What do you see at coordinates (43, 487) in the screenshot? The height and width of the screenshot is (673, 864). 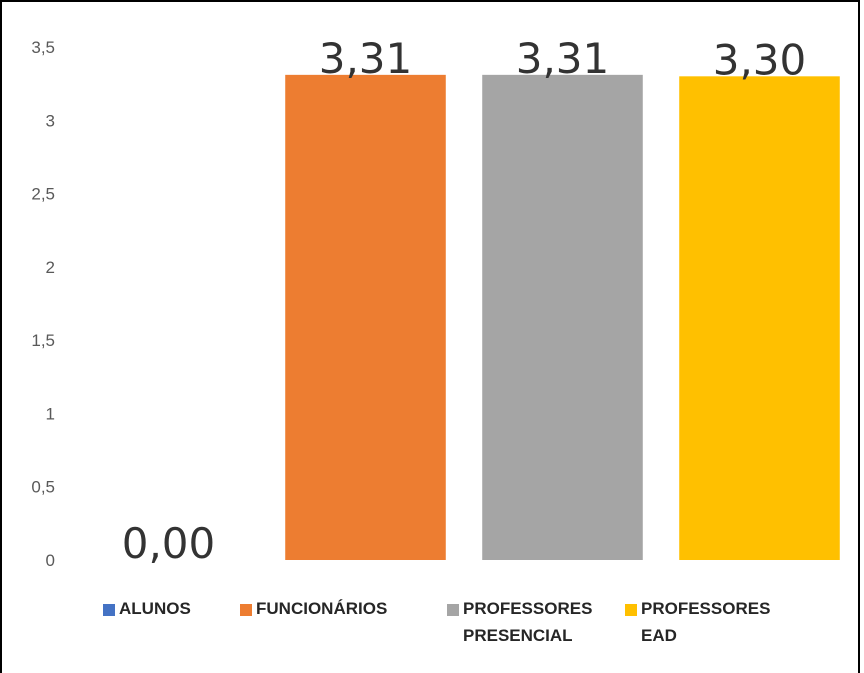 I see `y-tick-label: 0,5` at bounding box center [43, 487].